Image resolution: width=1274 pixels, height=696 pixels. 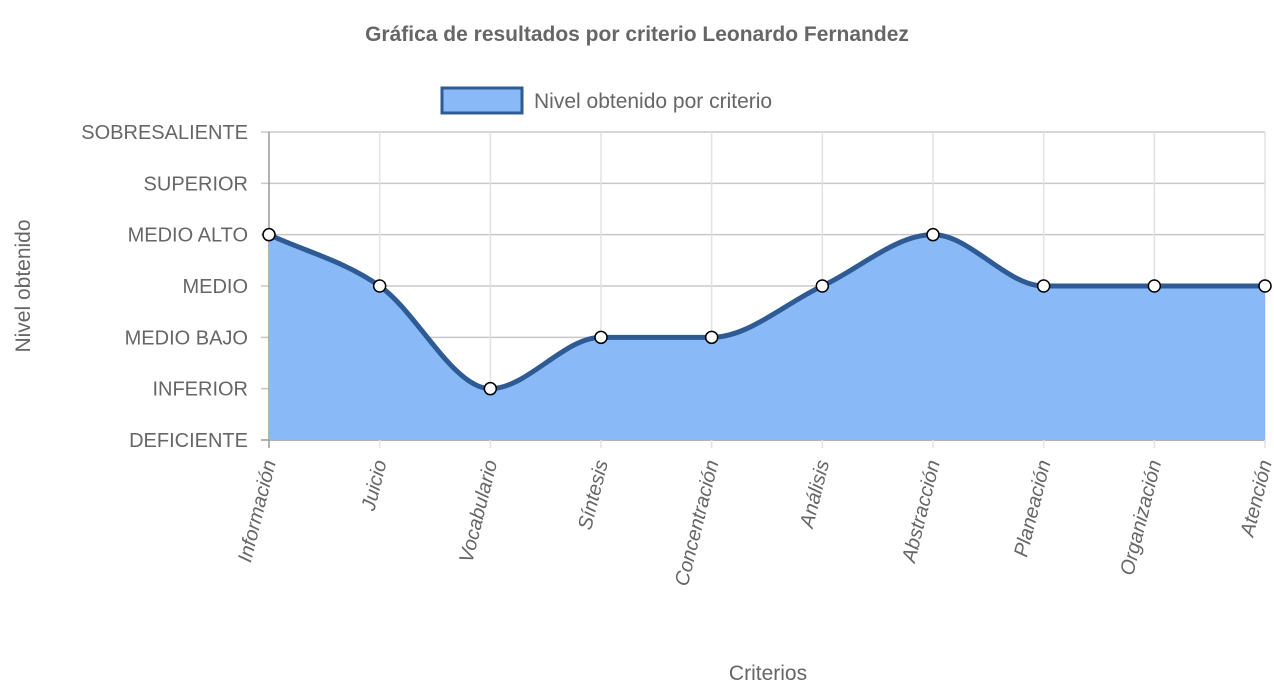 I want to click on x-tick-label: Organización, so click(x=1141, y=518).